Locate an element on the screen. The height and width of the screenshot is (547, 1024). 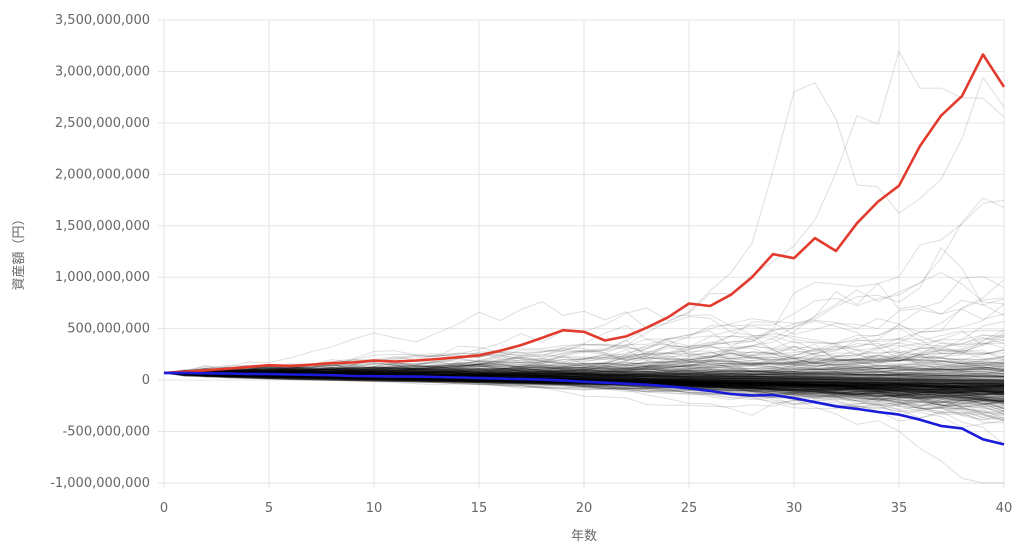
x-axis-title: 年数 is located at coordinates (584, 536).